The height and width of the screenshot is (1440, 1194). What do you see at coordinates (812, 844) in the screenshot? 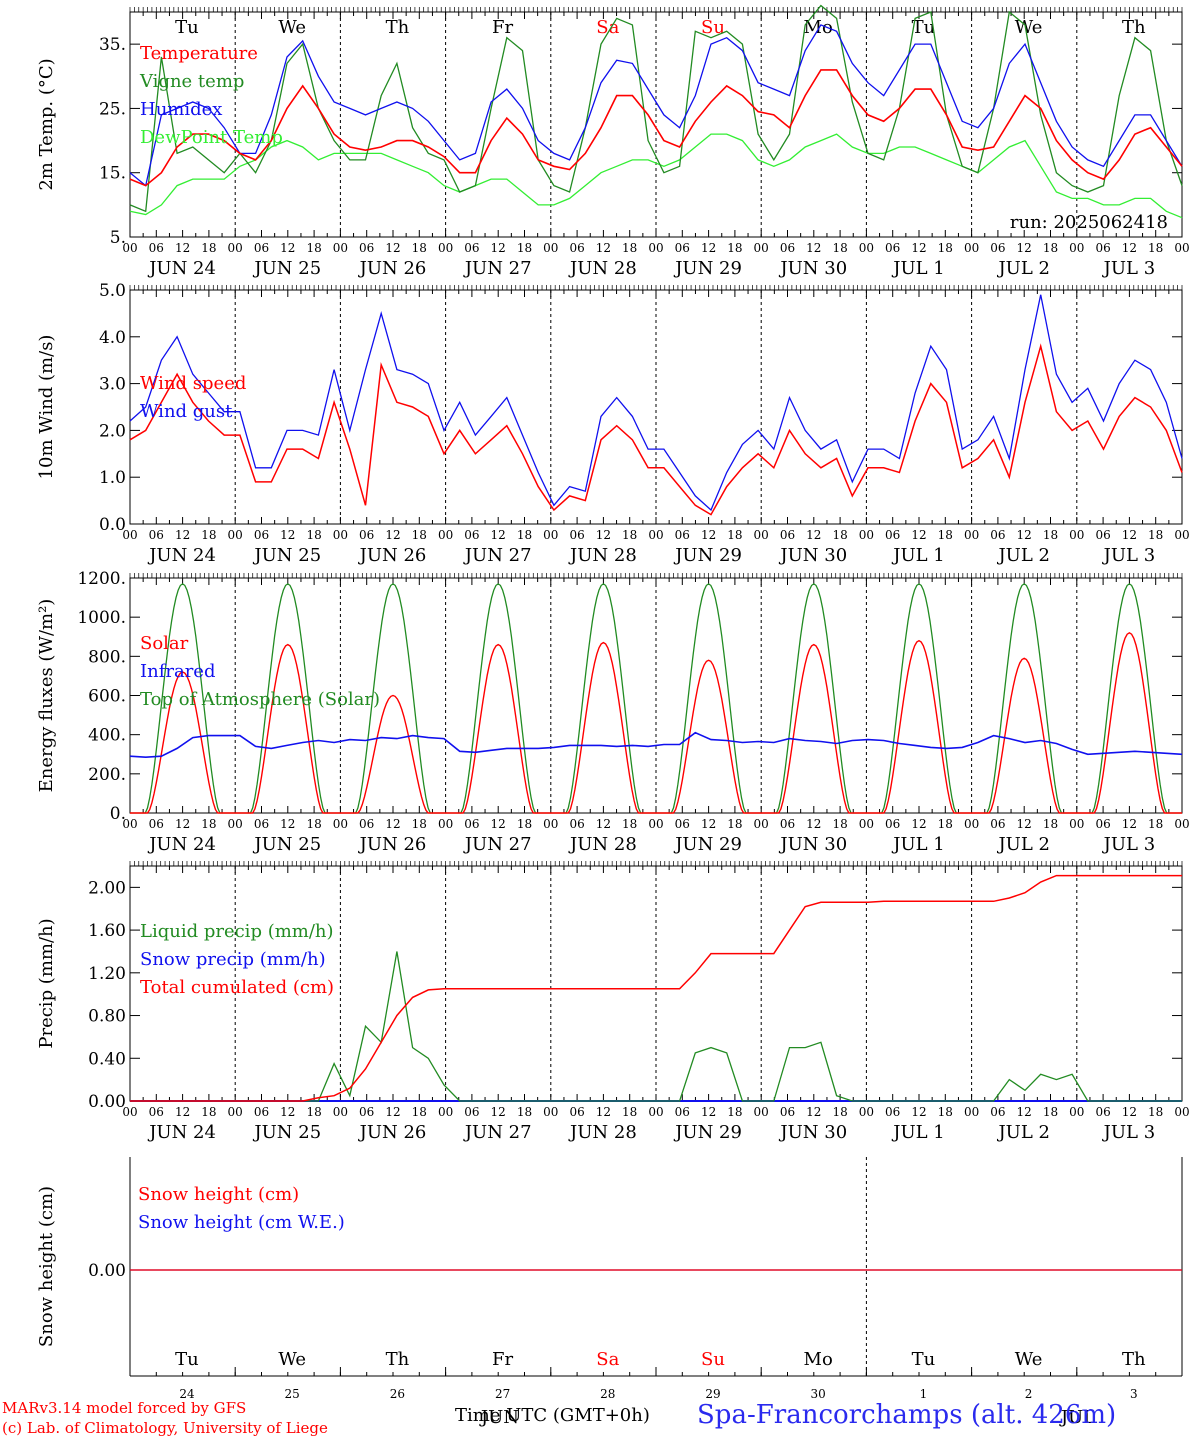
I see `date-tick-label: JUN 30` at bounding box center [812, 844].